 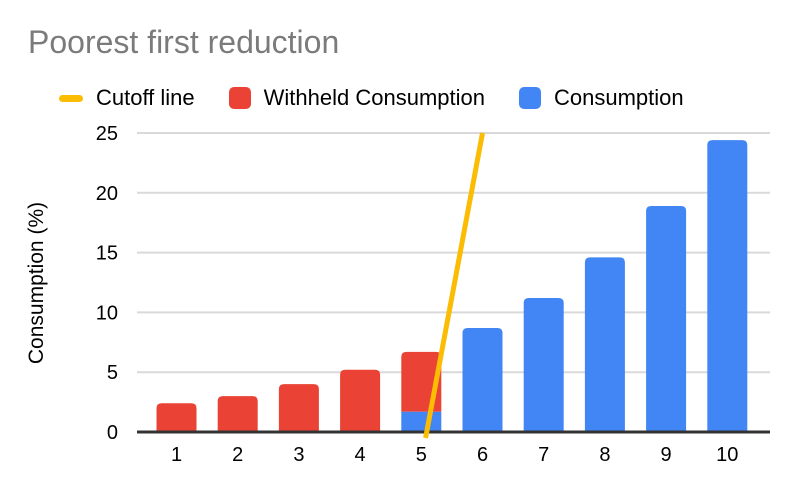 I want to click on x-tick-label: 2, so click(x=237, y=455).